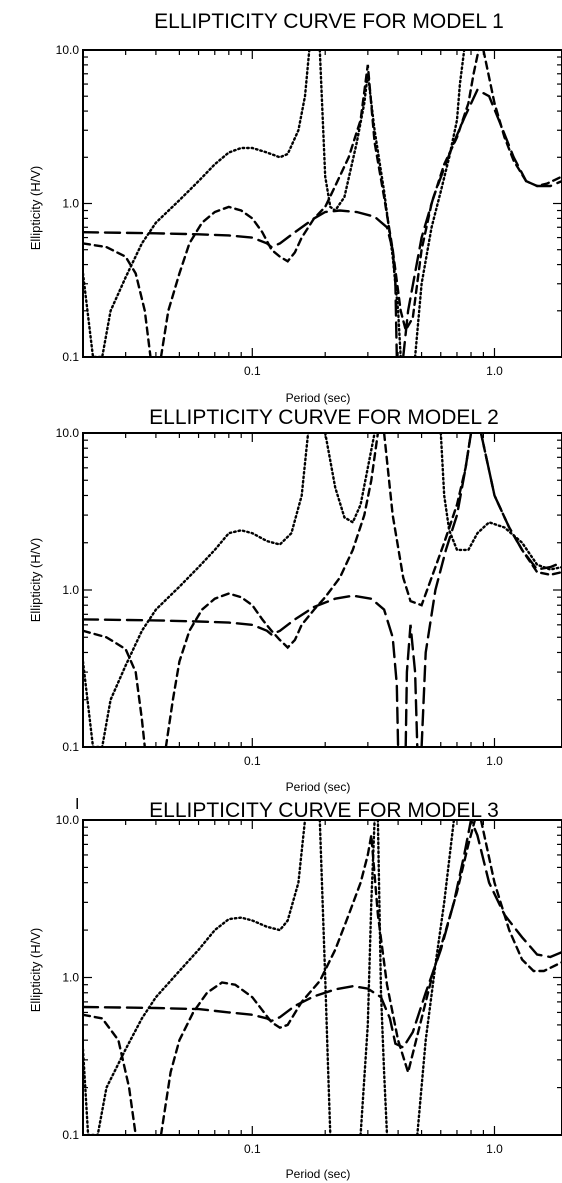 The width and height of the screenshot is (562, 1183). I want to click on chart-title: ELLIPTICITY CURVE FOR MODEL 3, so click(324, 810).